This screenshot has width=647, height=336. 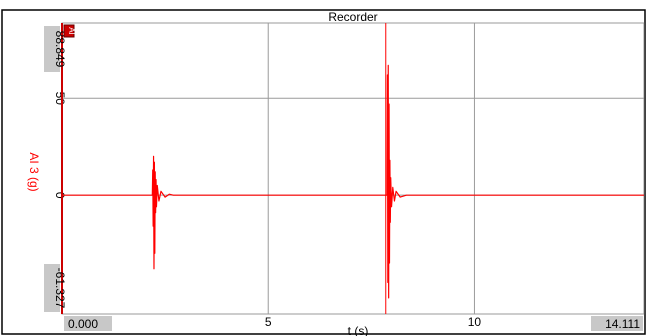 What do you see at coordinates (71, 31) in the screenshot?
I see `channel-marker-label: AI` at bounding box center [71, 31].